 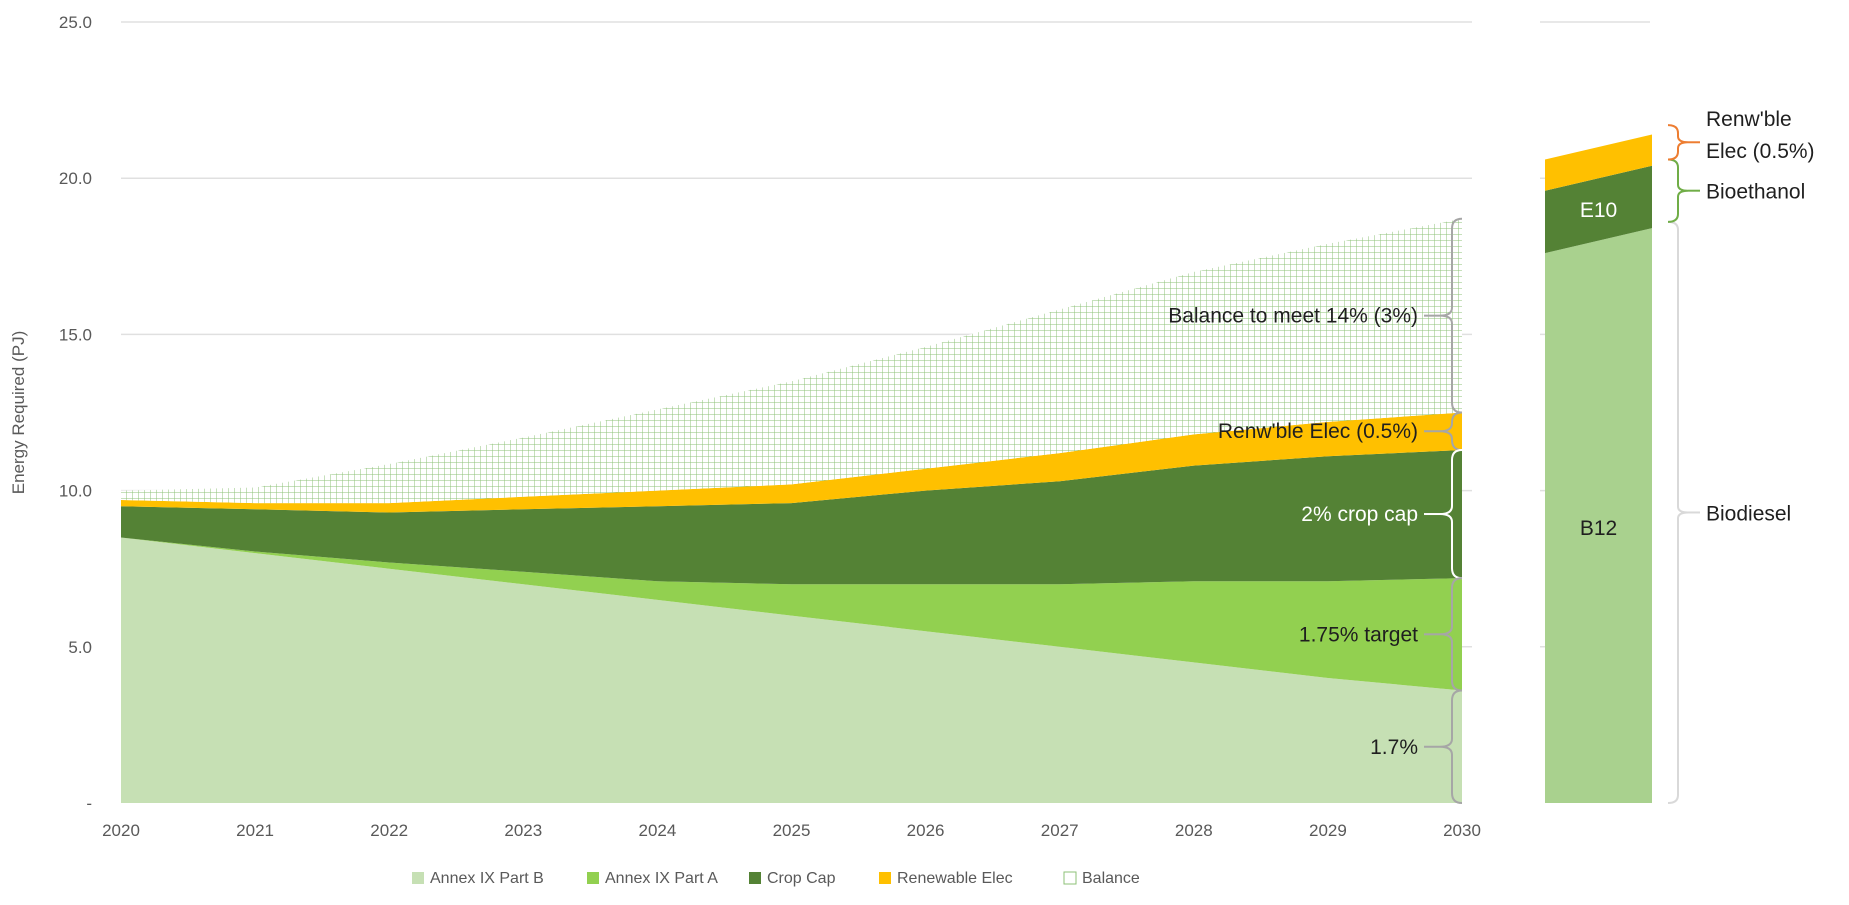 I want to click on x-tick-label: 2024, so click(x=657, y=830).